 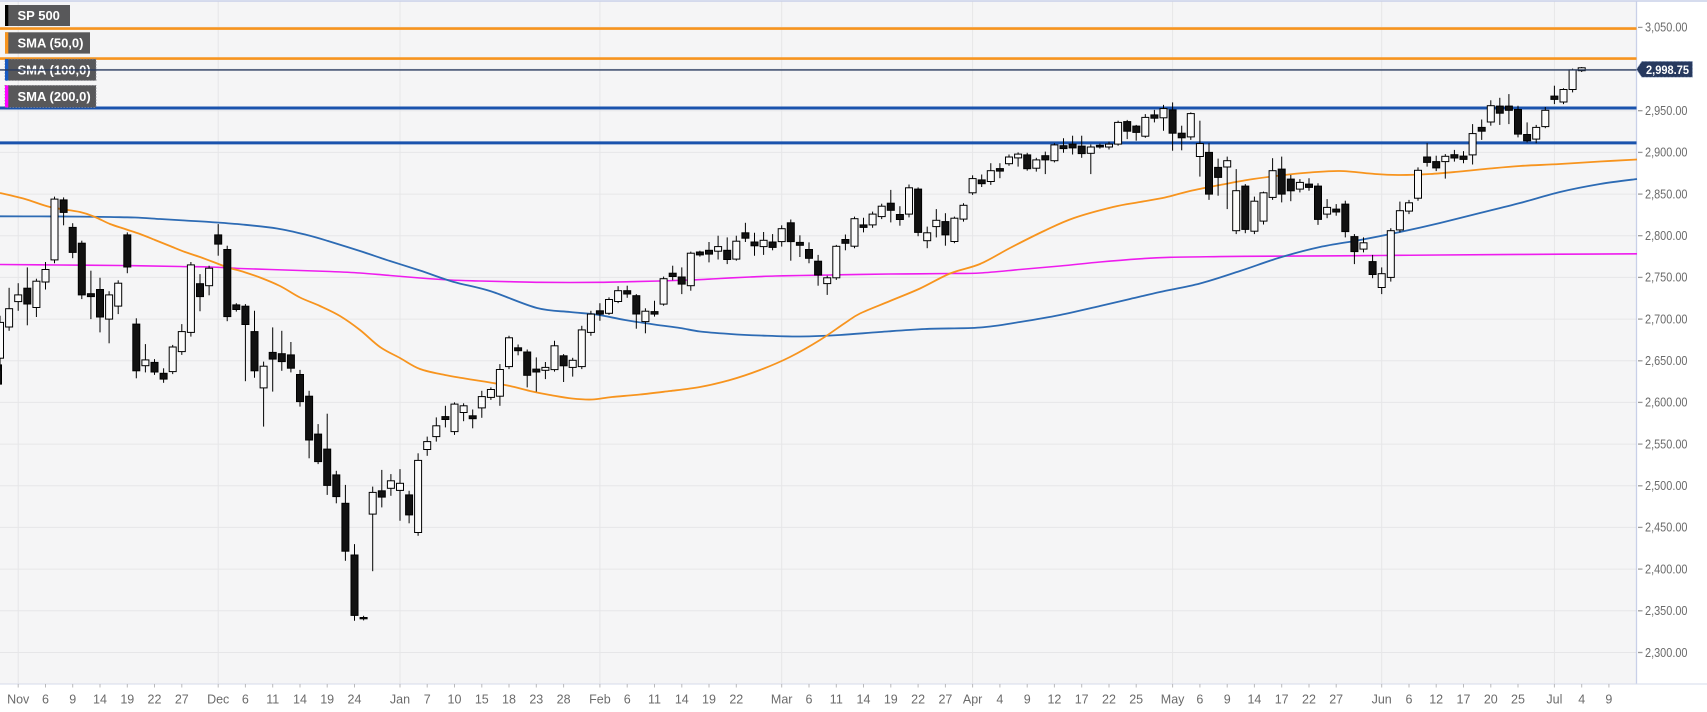 What do you see at coordinates (509, 700) in the screenshot?
I see `svg-text: 18` at bounding box center [509, 700].